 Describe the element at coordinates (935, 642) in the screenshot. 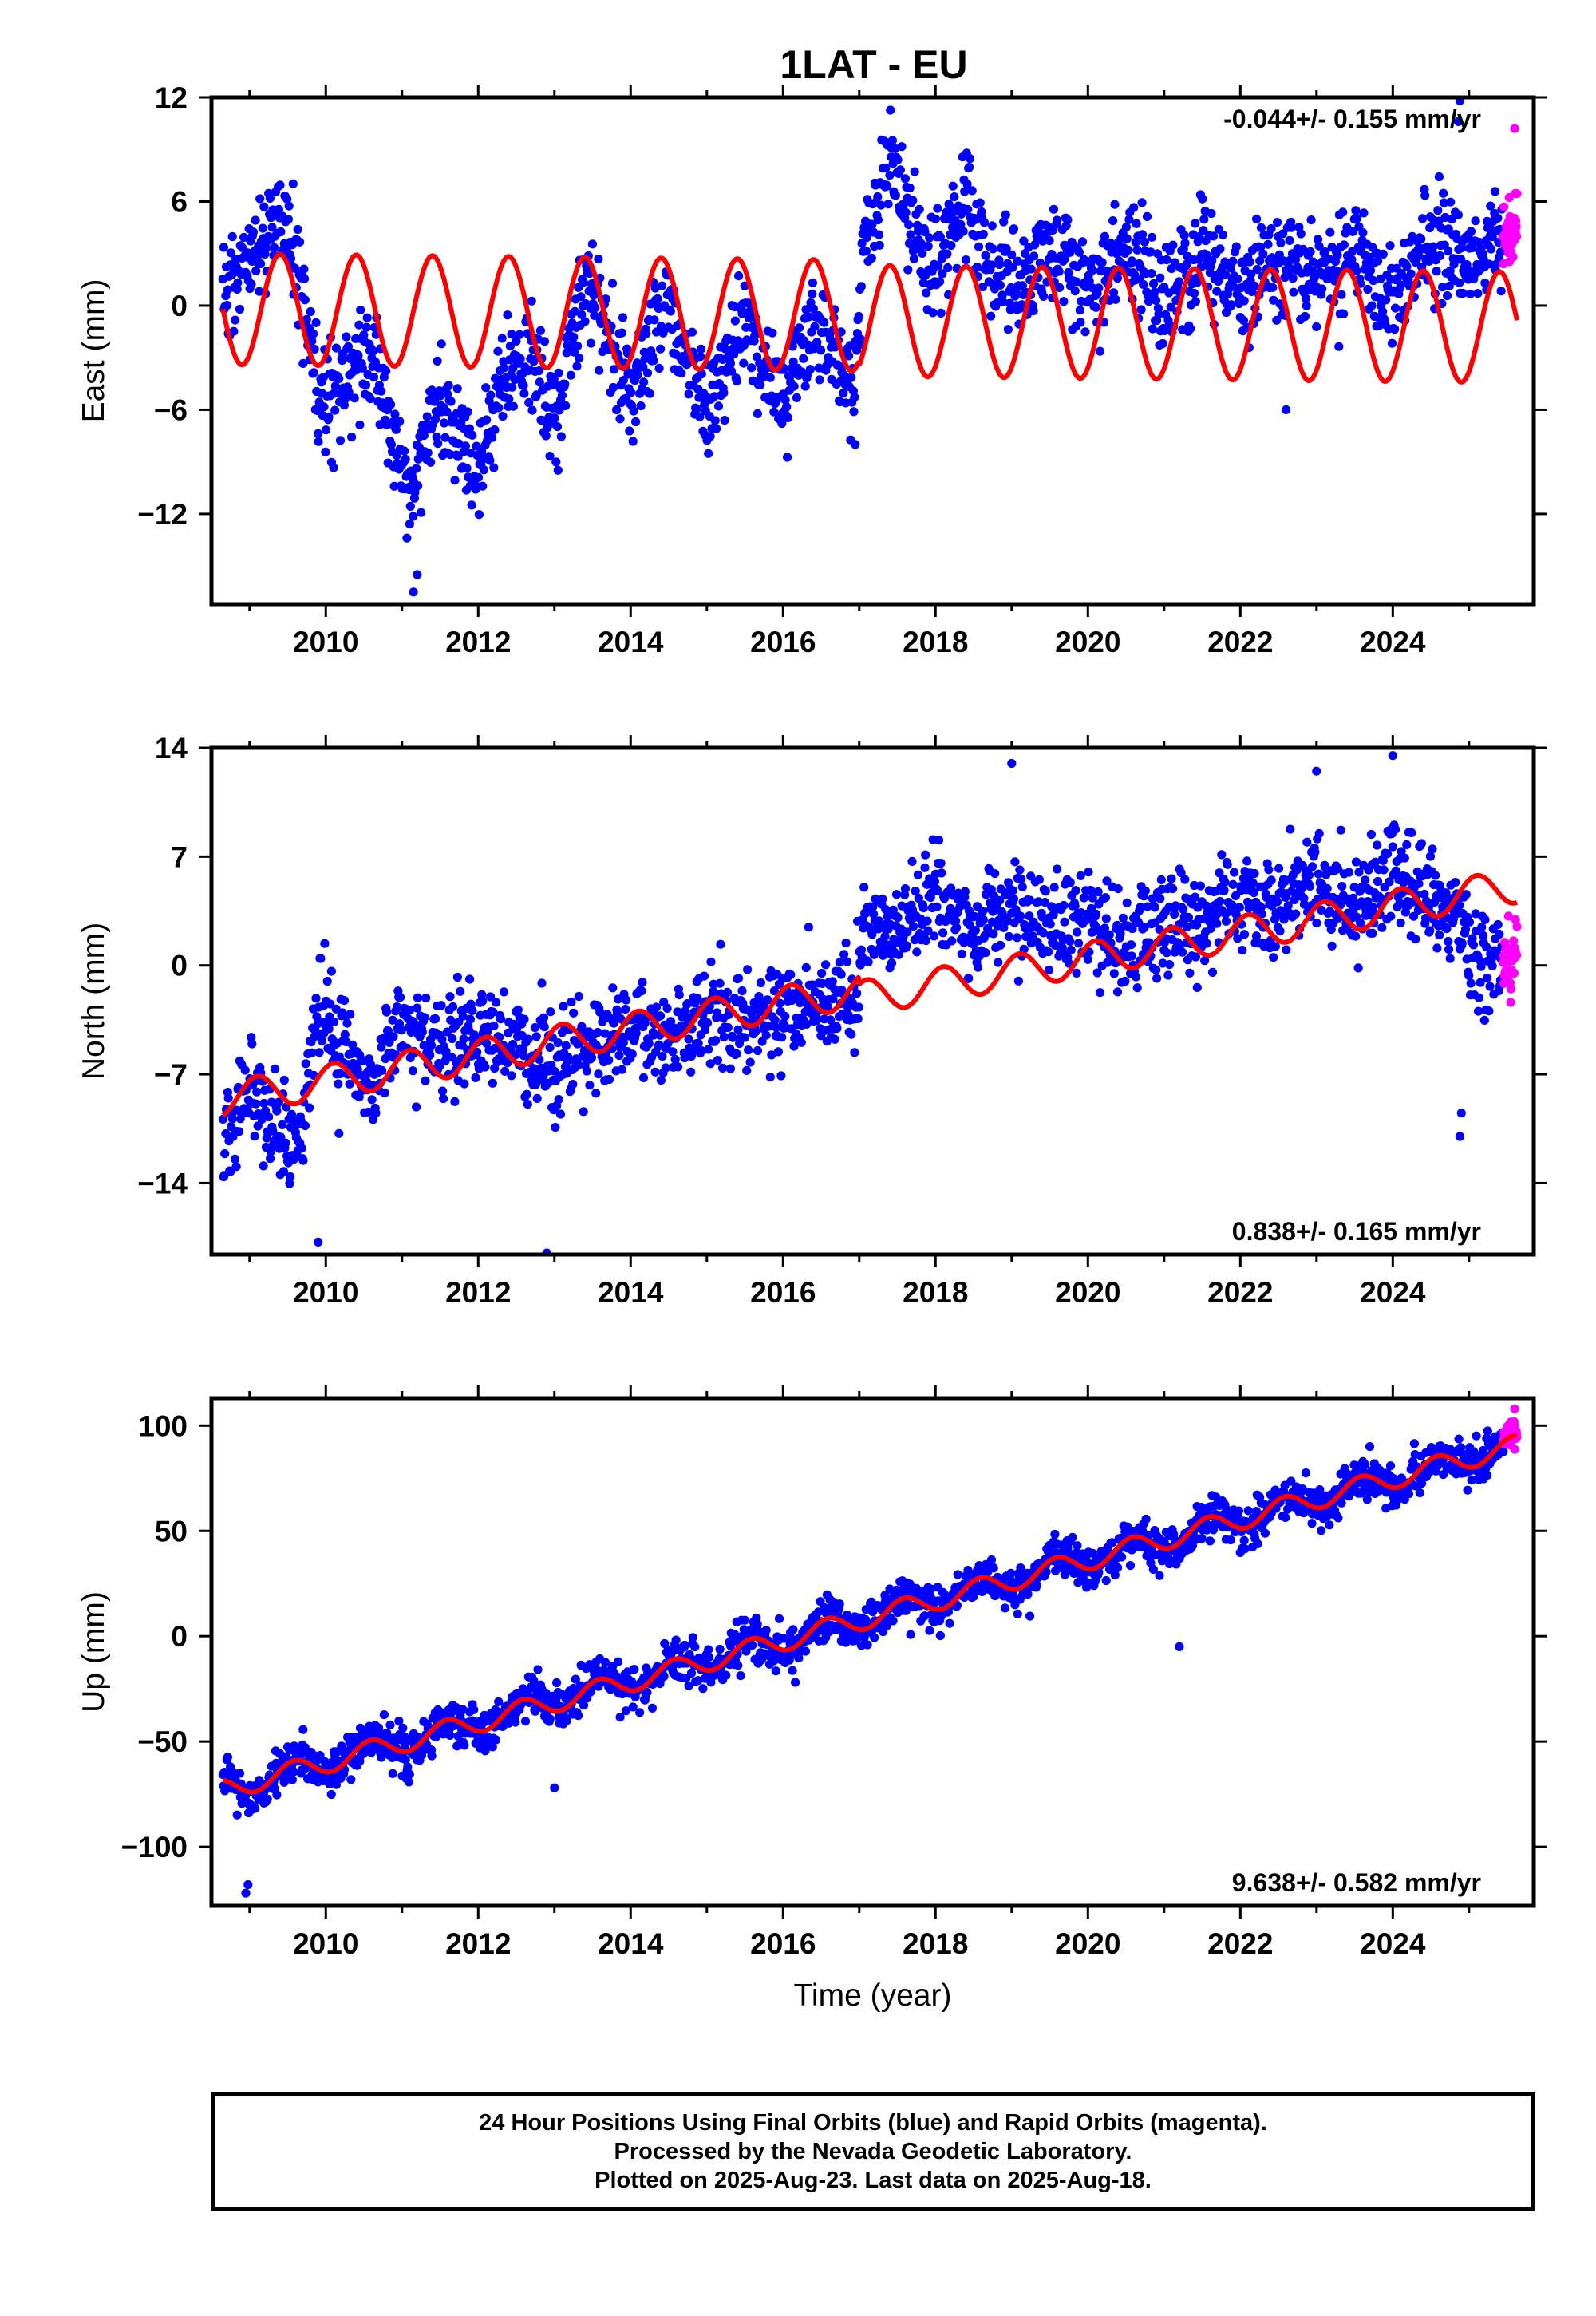

I see `x-tick-label: 2018` at that location.